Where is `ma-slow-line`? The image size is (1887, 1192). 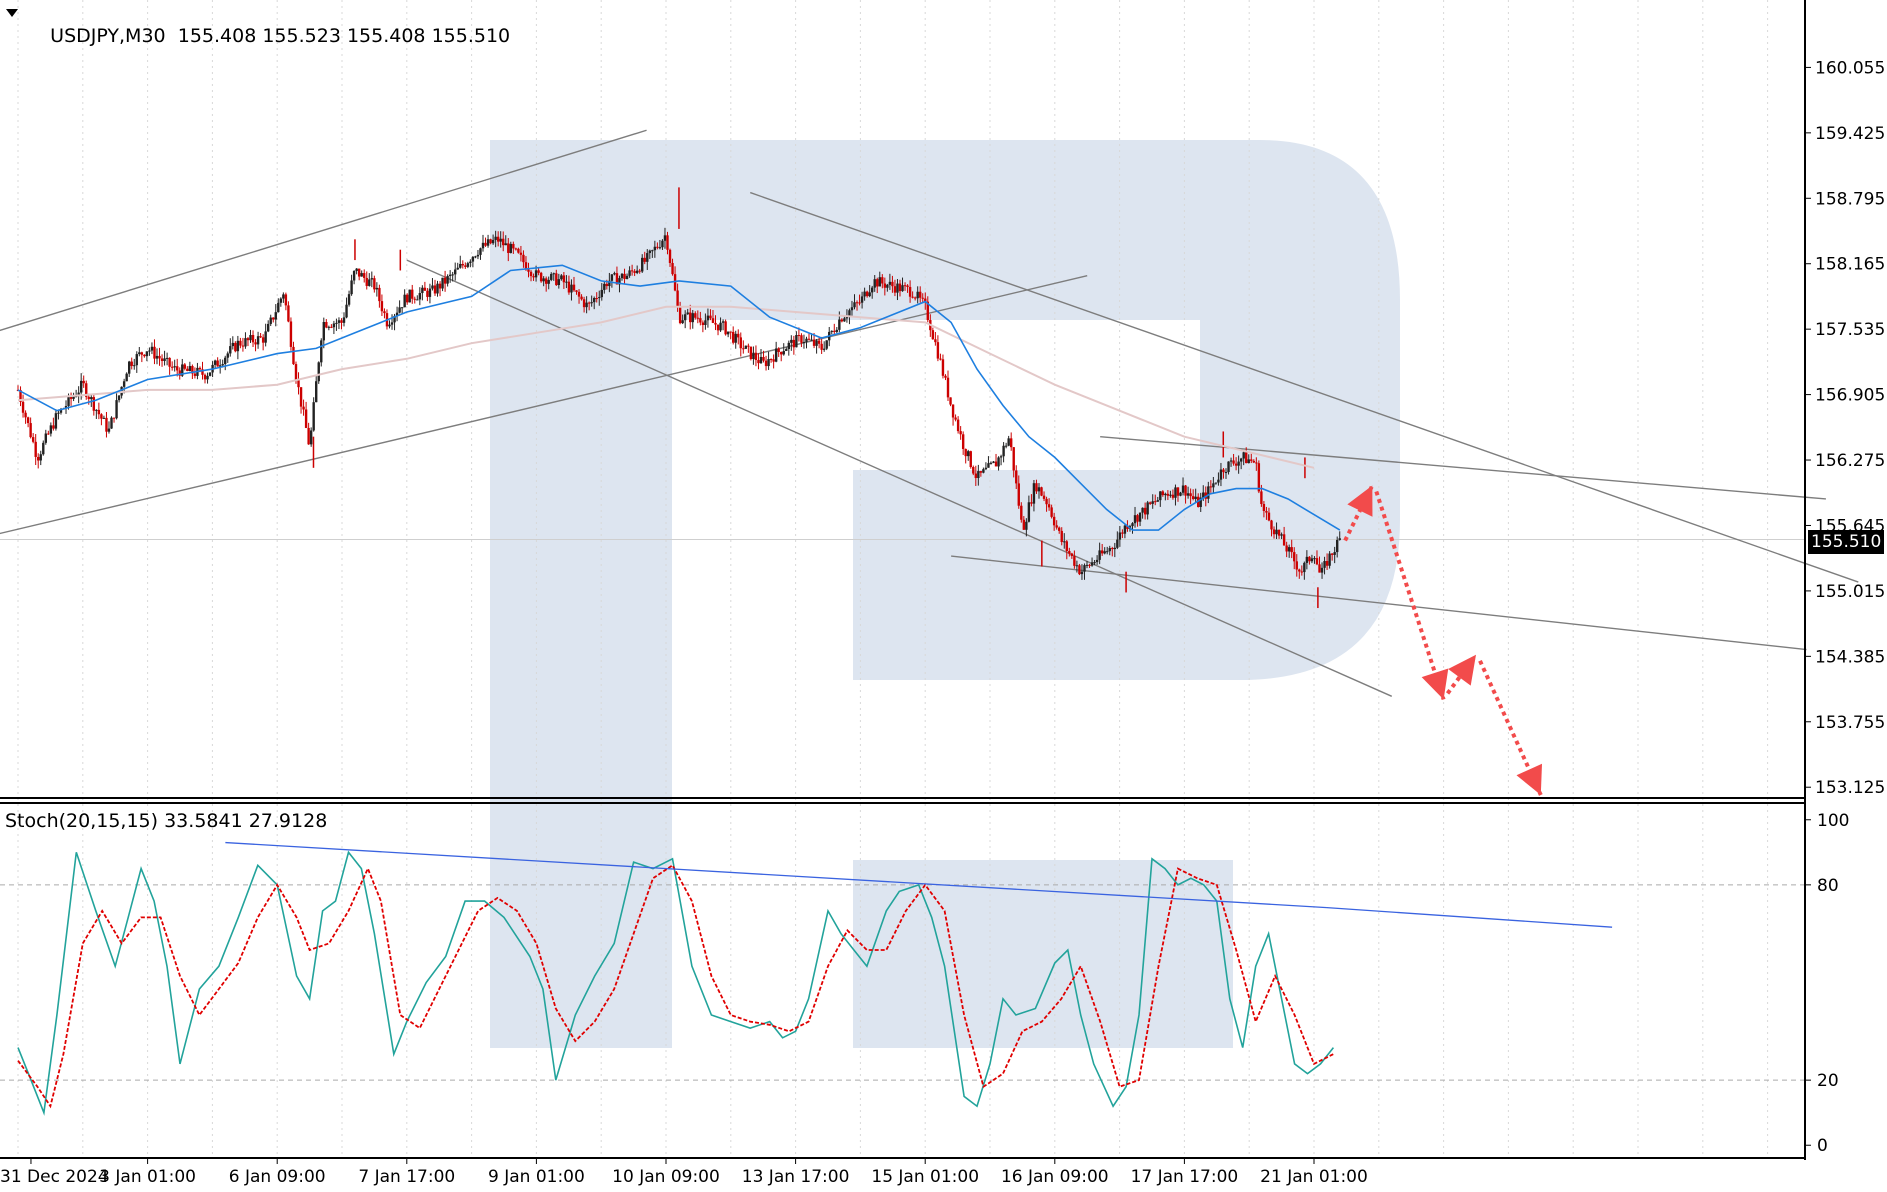 ma-slow-line is located at coordinates (666, 387).